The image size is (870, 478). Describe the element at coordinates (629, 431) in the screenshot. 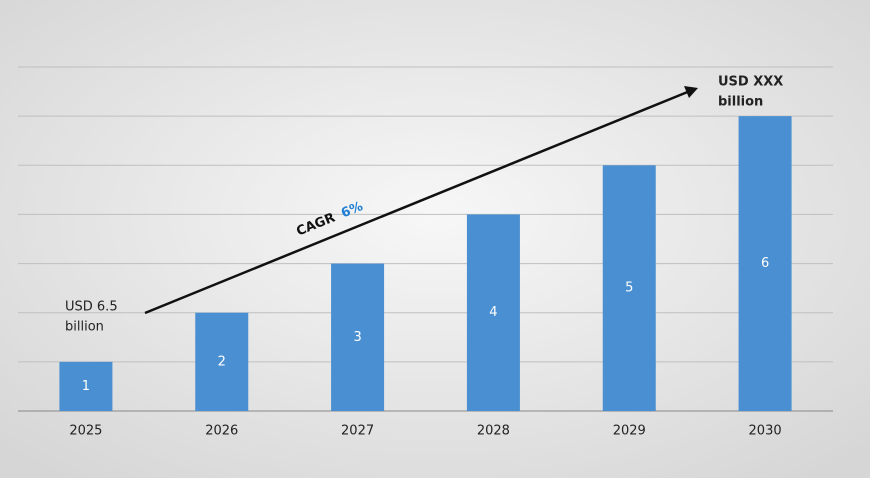

I see `x-tick-label: 2029` at that location.